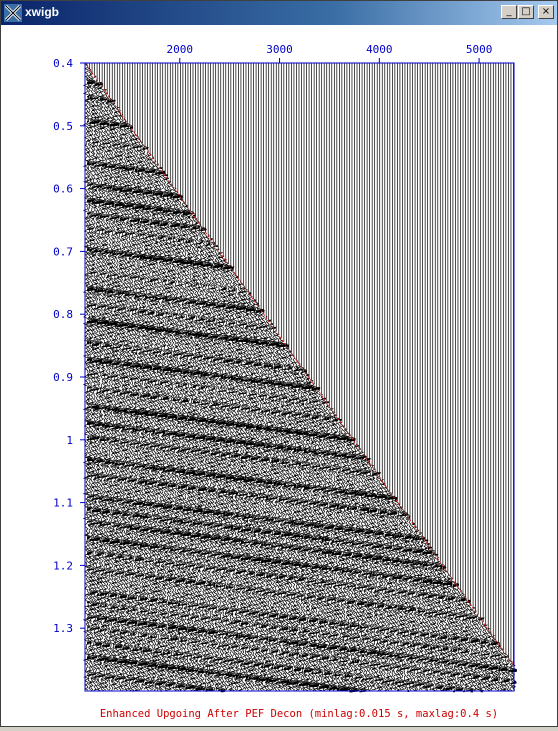 The height and width of the screenshot is (731, 558). Describe the element at coordinates (69, 346) in the screenshot. I see `y-axis: 0.4 0.5 0.6 0.7 0.8 0.9 1 1.1 1.2 1.3` at that location.